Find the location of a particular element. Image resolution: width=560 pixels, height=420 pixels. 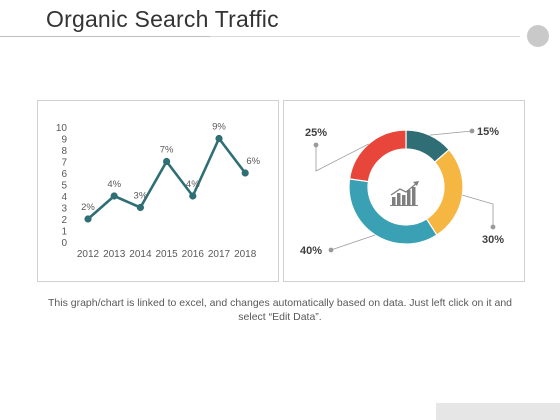

y-tick-label: 0 is located at coordinates (64, 243).